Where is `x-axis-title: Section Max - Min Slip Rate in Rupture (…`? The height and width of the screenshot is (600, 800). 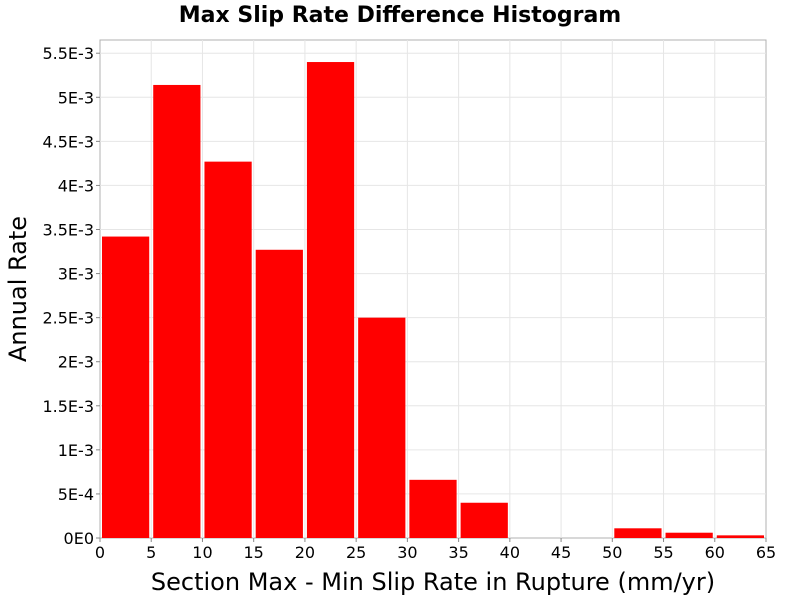
x-axis-title: Section Max - Min Slip Rate in Rupture (… is located at coordinates (433, 582).